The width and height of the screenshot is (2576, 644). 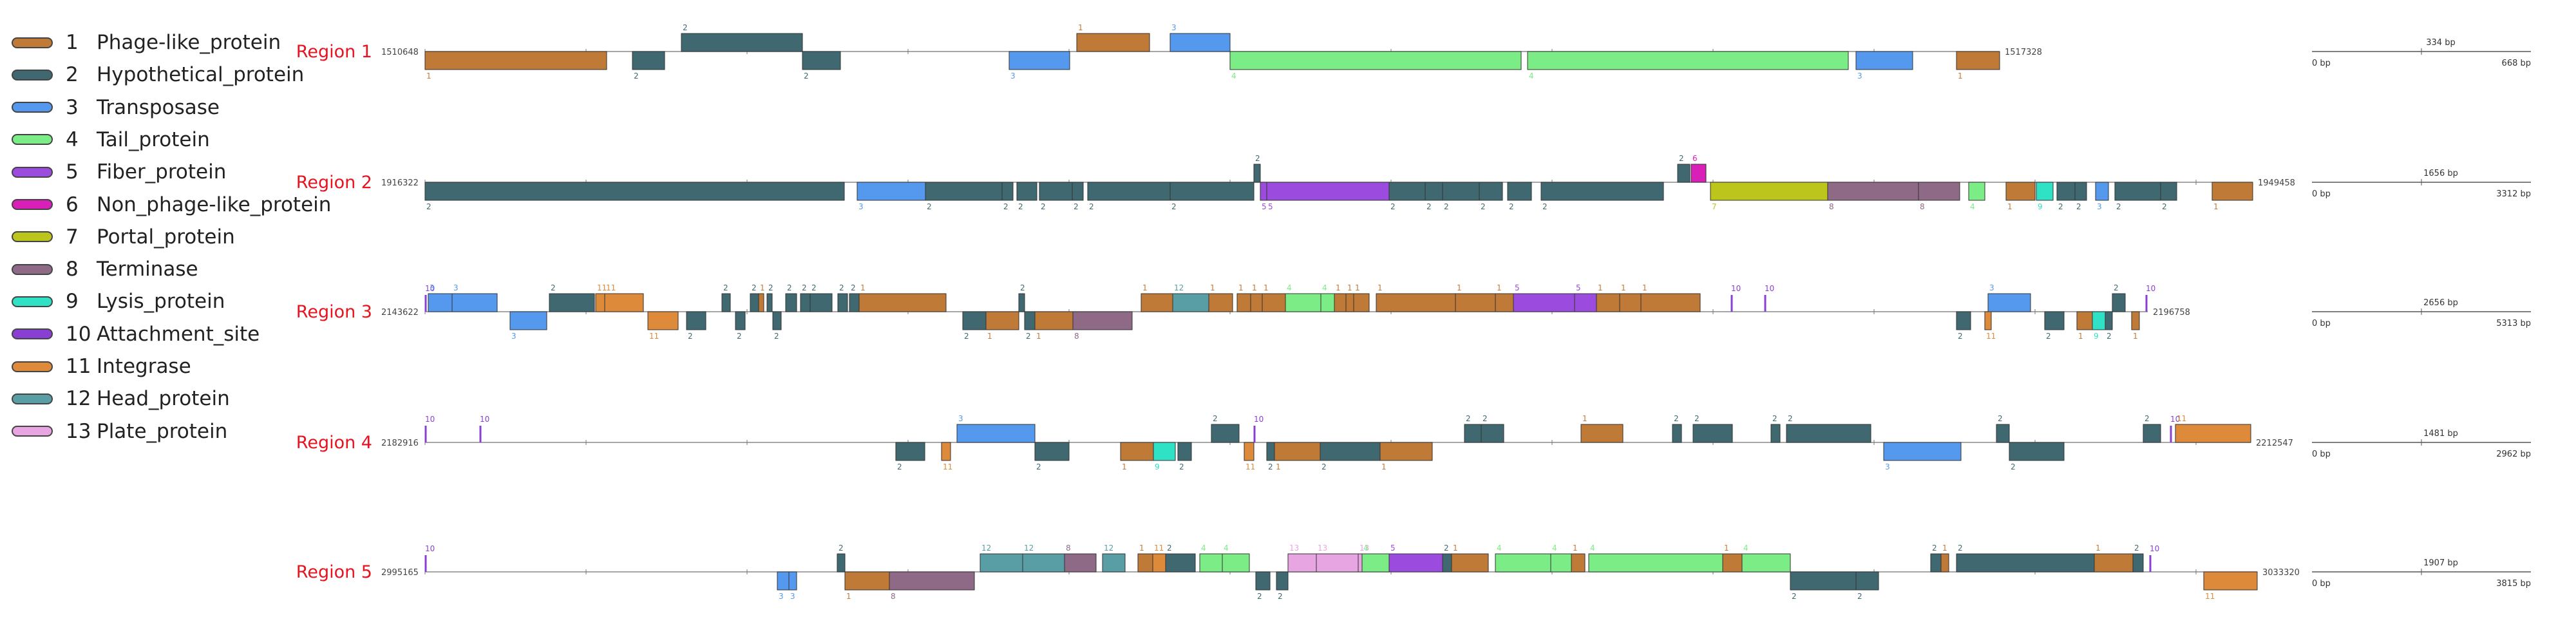 I want to click on region-label: Region 3, so click(x=334, y=312).